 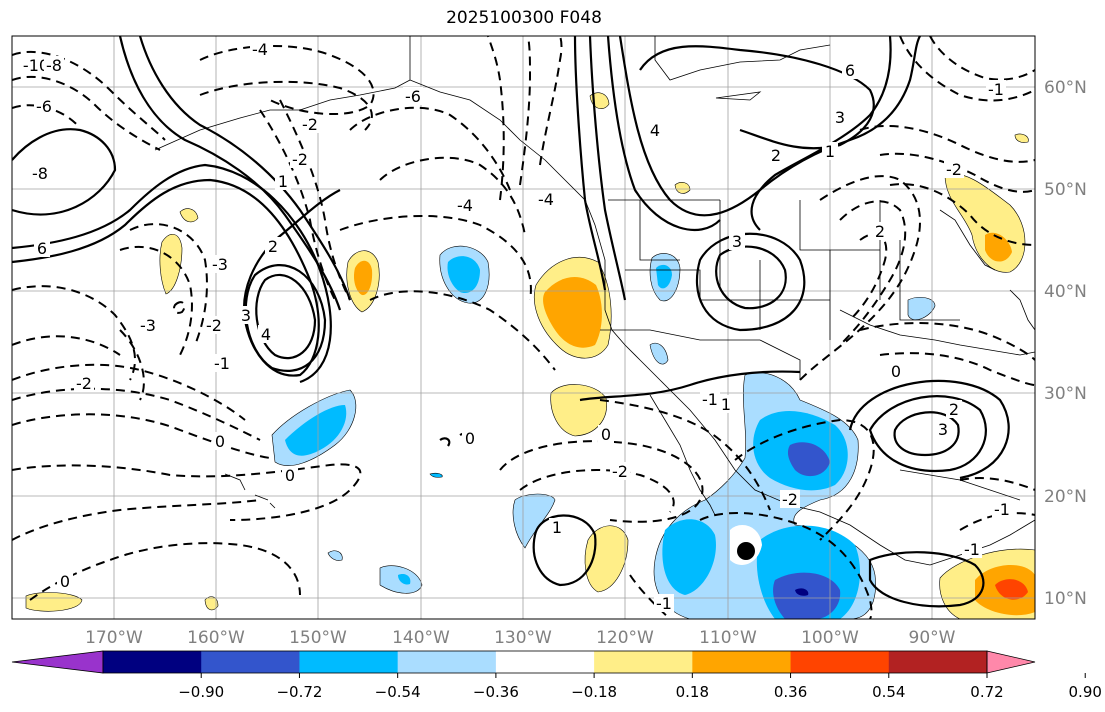 I want to click on lon-label-130w: 130°W, so click(x=523, y=638).